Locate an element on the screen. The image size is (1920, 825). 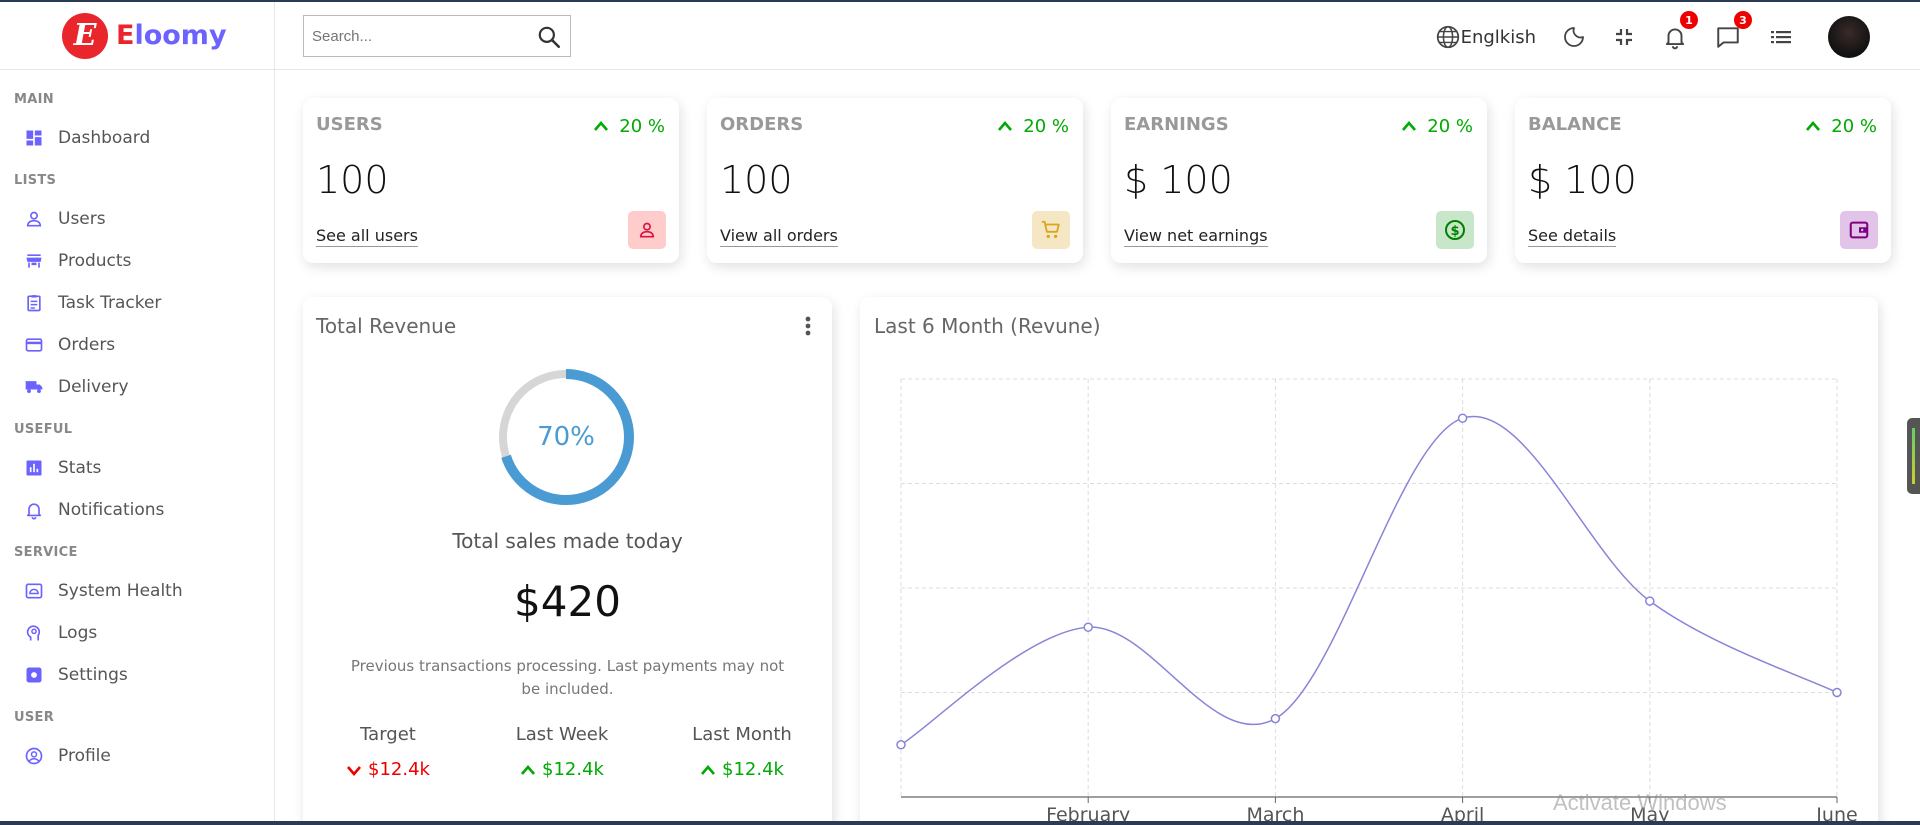
store-icon is located at coordinates (34, 261).